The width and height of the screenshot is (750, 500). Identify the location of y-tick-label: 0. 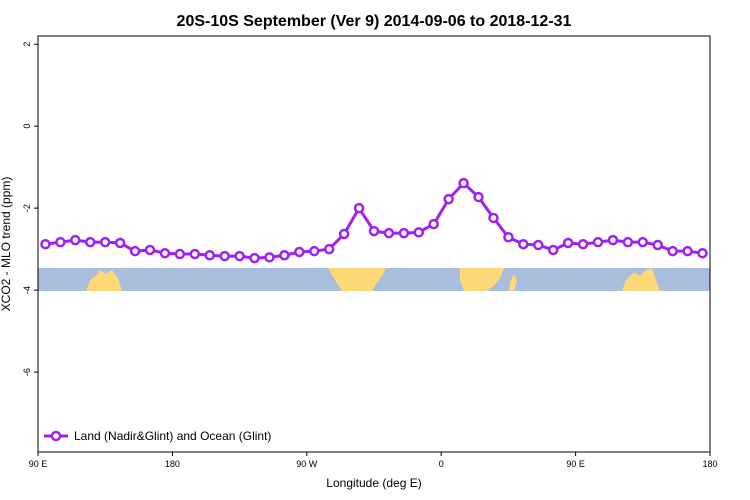
(27, 126).